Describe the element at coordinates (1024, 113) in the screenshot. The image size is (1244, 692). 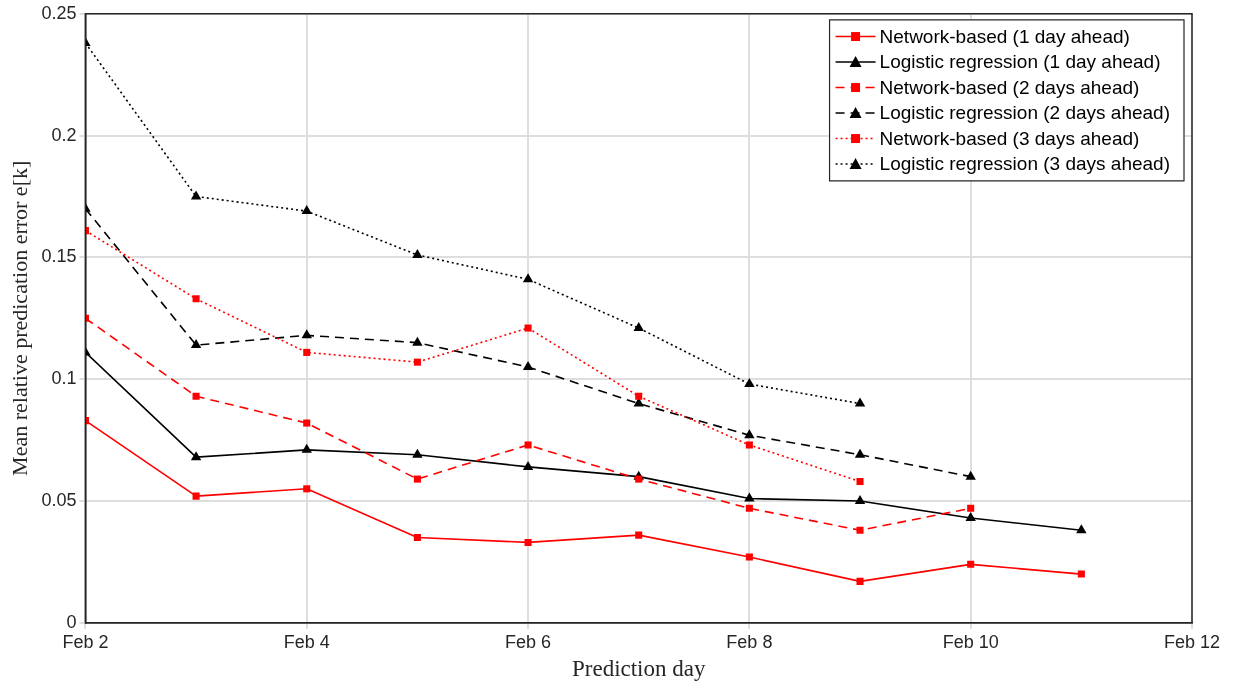
I see `legend-label: Logistic regression (2 days ahead)` at that location.